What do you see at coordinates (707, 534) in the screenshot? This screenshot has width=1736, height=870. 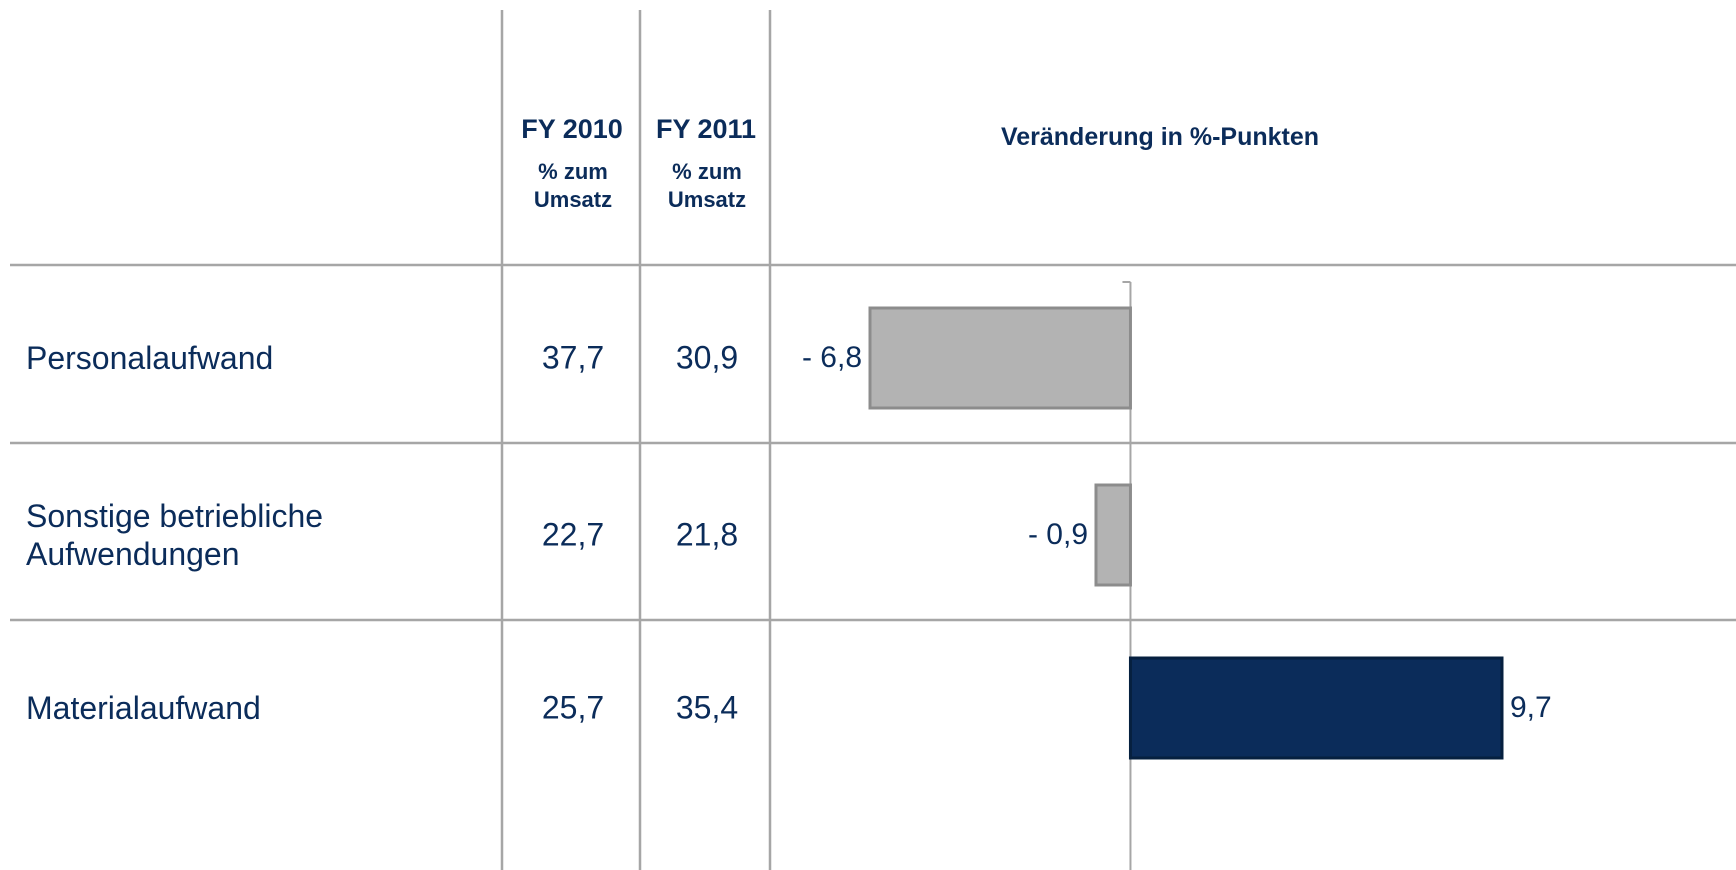 I see `cell-value: 21,8` at bounding box center [707, 534].